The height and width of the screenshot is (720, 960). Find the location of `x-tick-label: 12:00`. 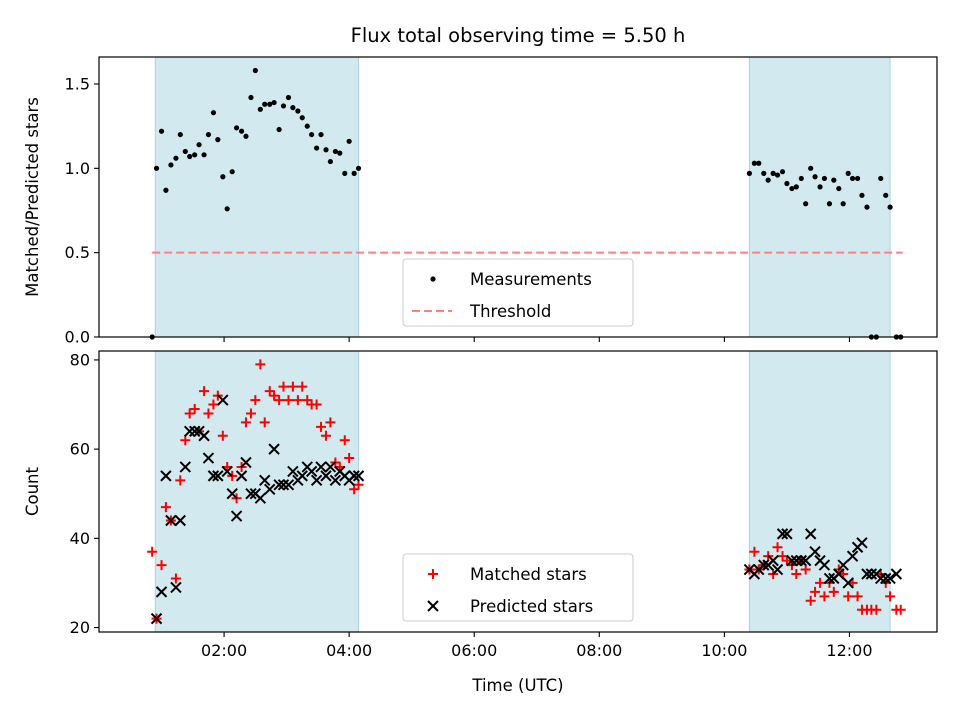

x-tick-label: 12:00 is located at coordinates (849, 650).